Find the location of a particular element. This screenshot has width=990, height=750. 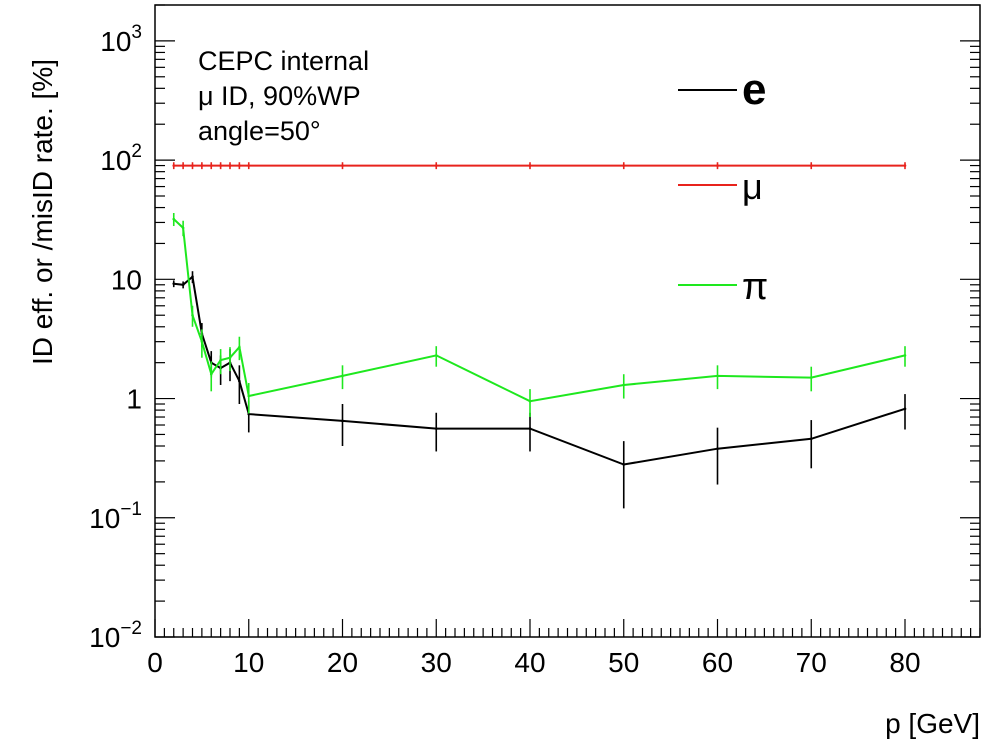

y-tick-label: 10³ is located at coordinates (121, 39).